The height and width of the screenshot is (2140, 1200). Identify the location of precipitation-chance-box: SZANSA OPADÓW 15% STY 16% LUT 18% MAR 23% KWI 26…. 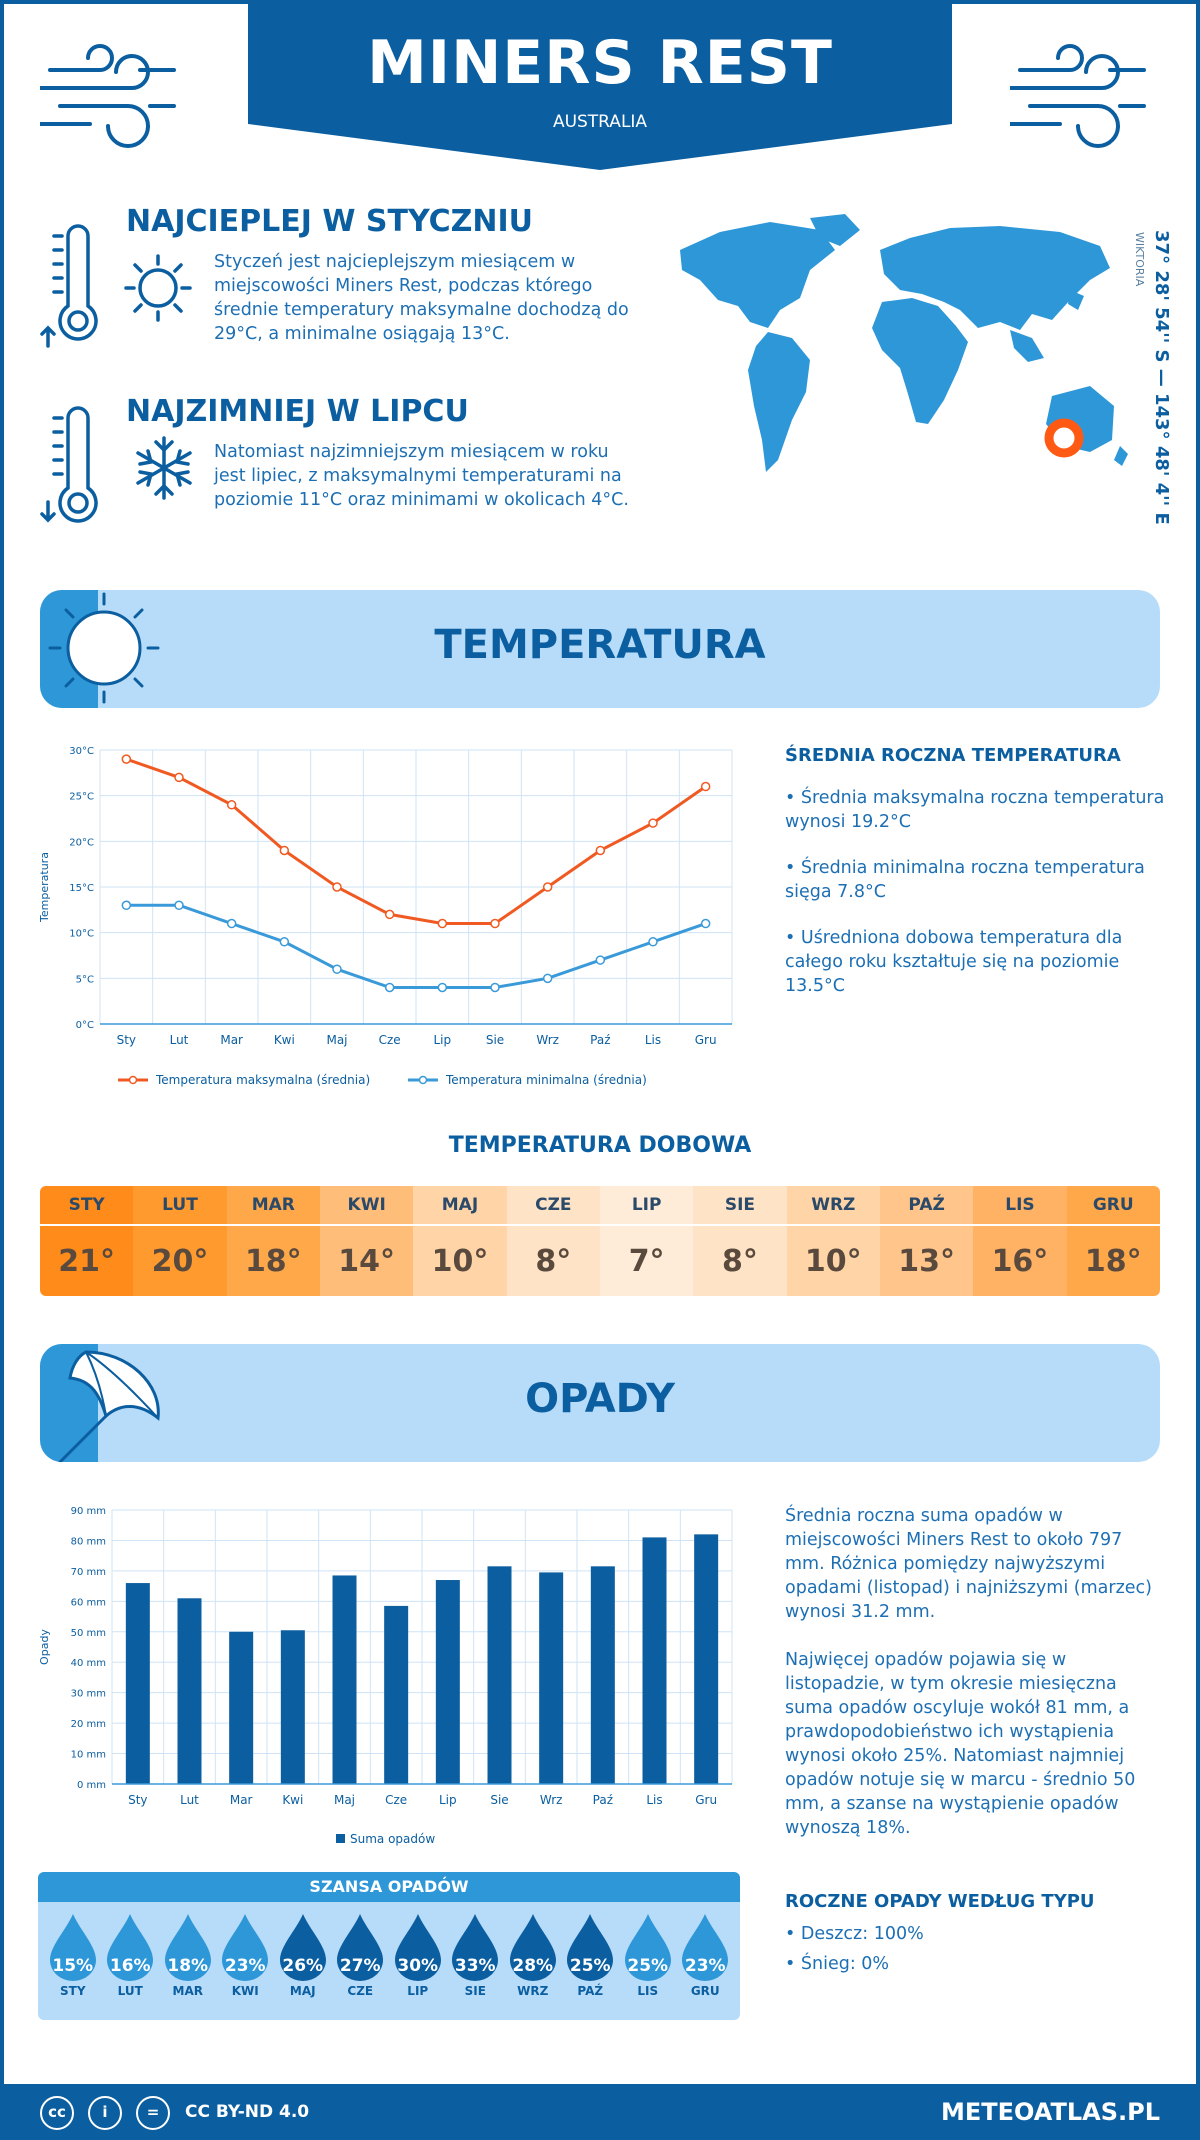
(389, 1946).